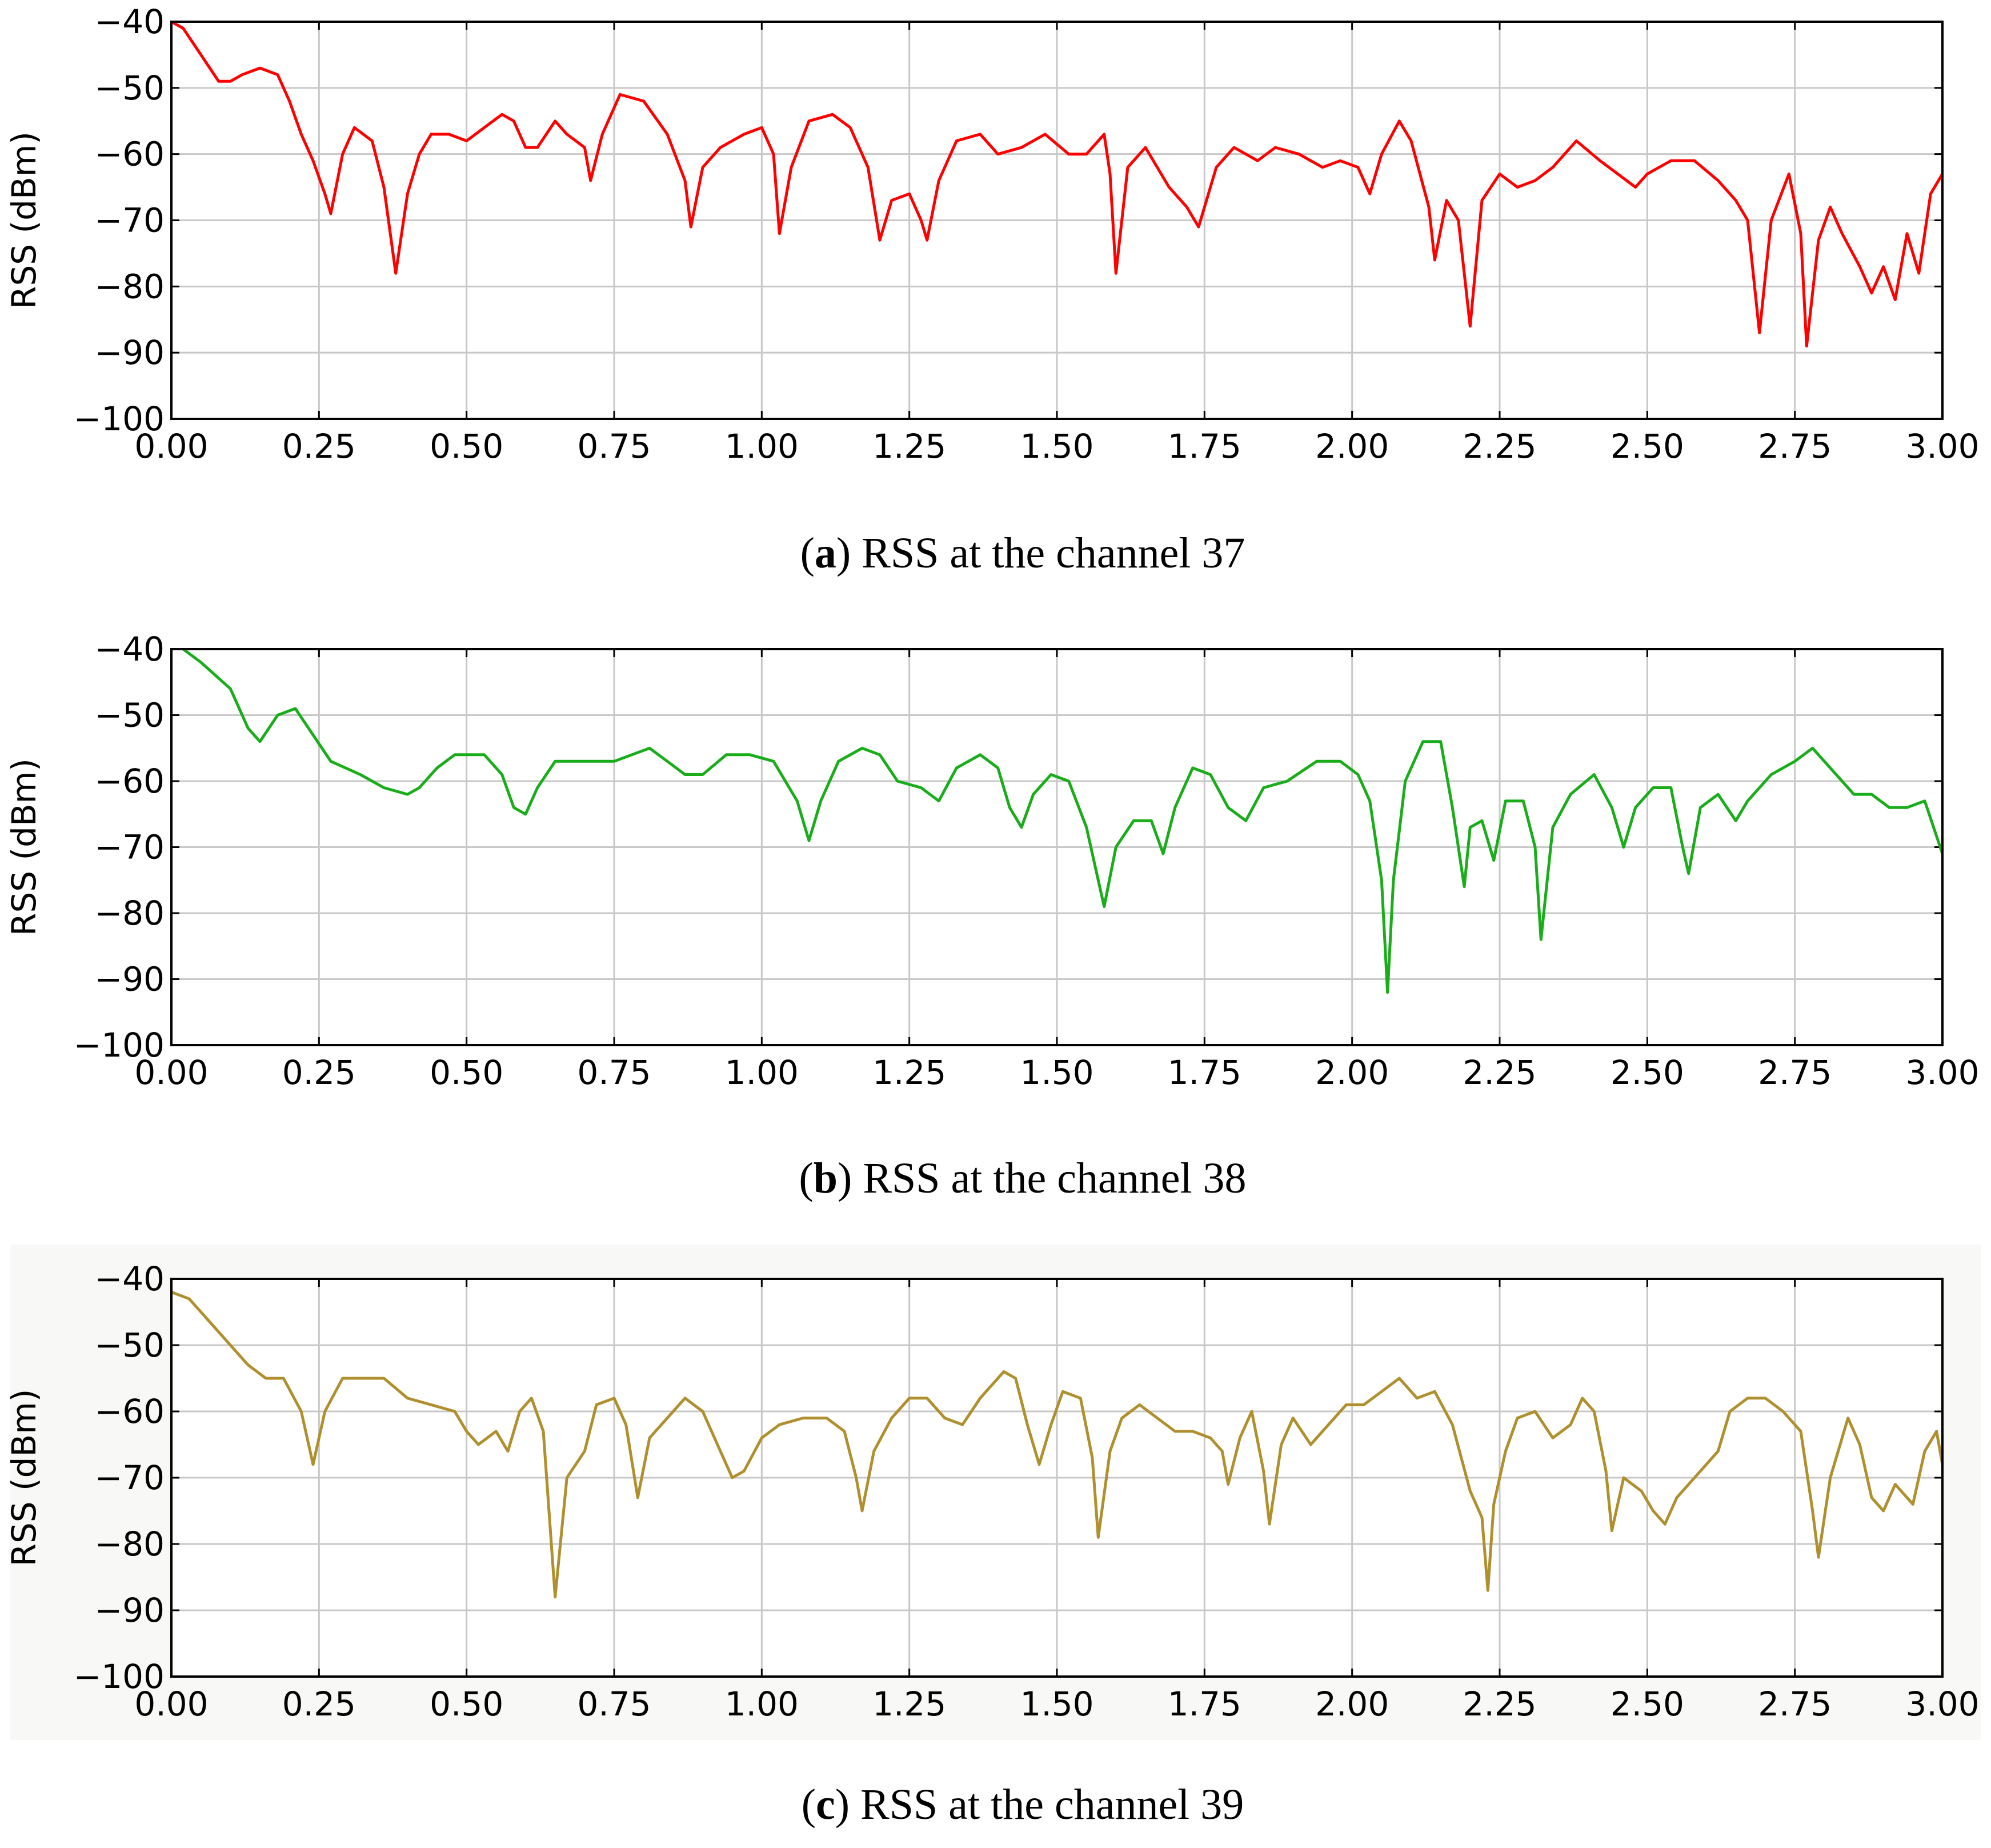  I want to click on caption: (b) RSS at the channel 38, so click(1022, 1178).